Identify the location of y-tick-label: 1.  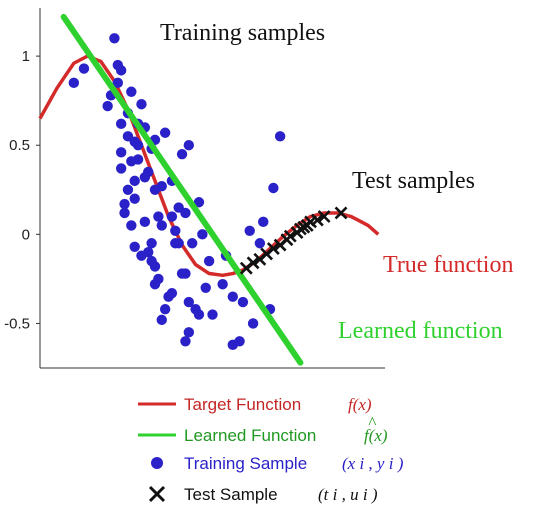
(26, 56).